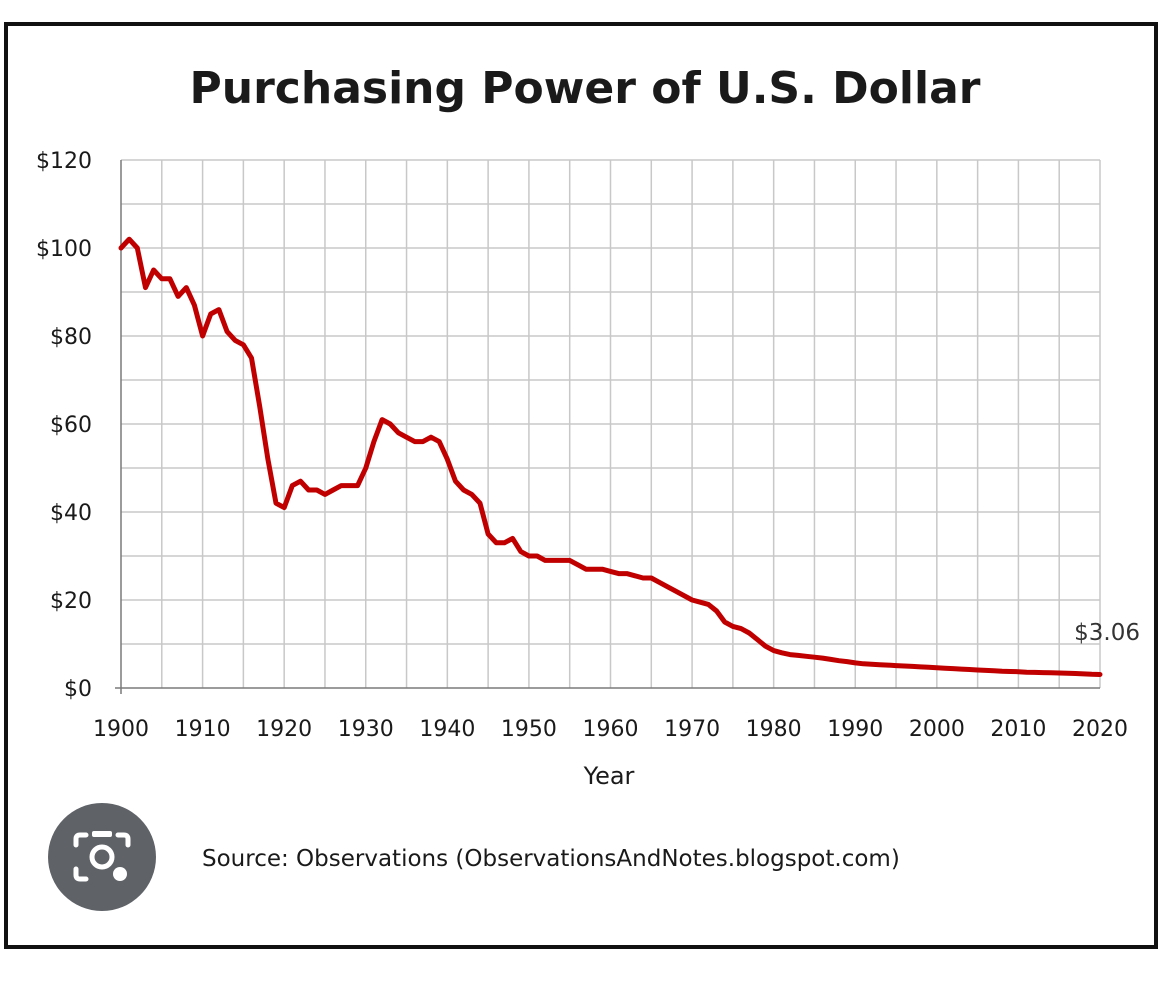 The width and height of the screenshot is (1170, 987). What do you see at coordinates (71, 513) in the screenshot?
I see `y-tick-label: $40` at bounding box center [71, 513].